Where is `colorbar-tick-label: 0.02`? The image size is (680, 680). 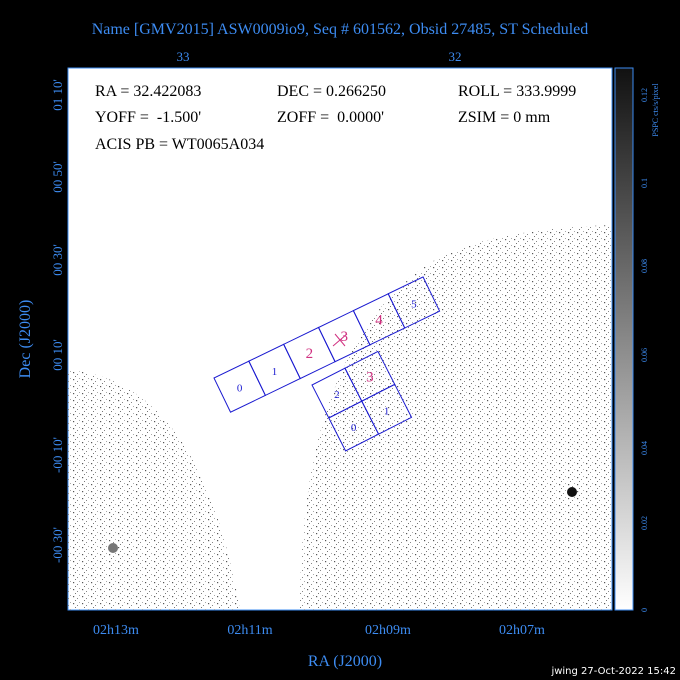 colorbar-tick-label: 0.02 is located at coordinates (644, 523).